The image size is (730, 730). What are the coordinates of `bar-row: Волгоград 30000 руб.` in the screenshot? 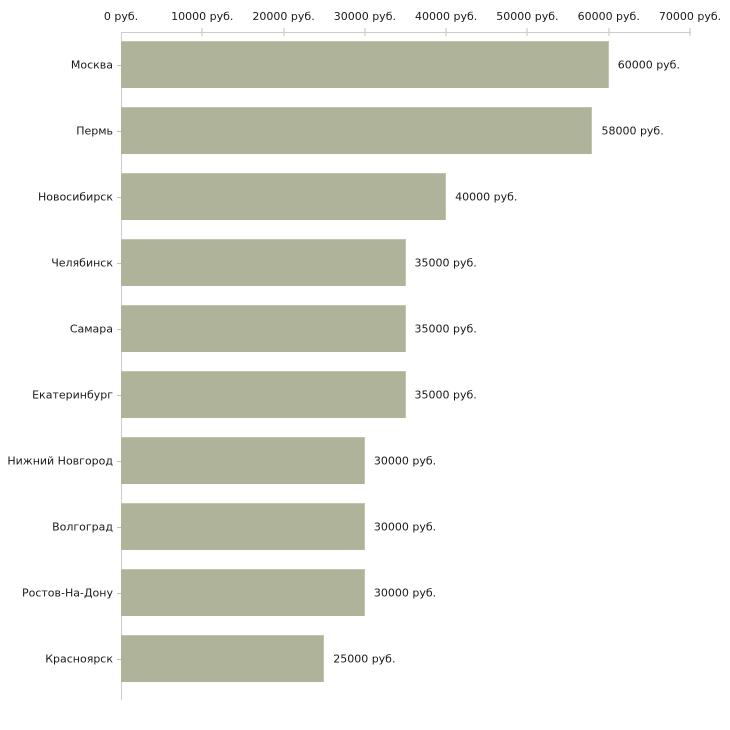 It's located at (371, 527).